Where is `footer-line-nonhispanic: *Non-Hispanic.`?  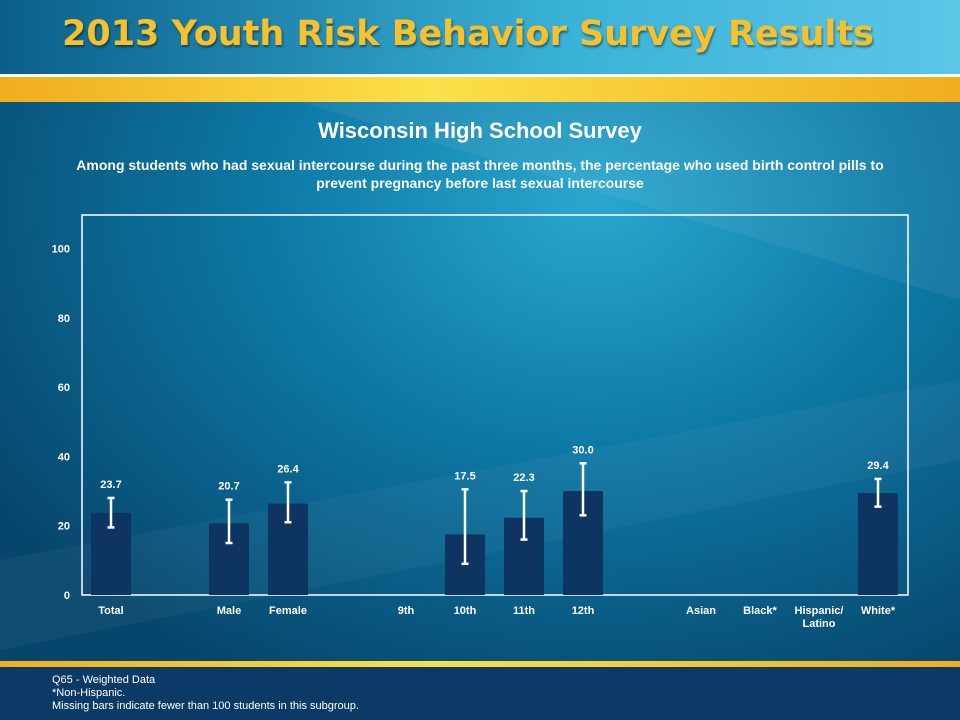
footer-line-nonhispanic: *Non-Hispanic. is located at coordinates (89, 693).